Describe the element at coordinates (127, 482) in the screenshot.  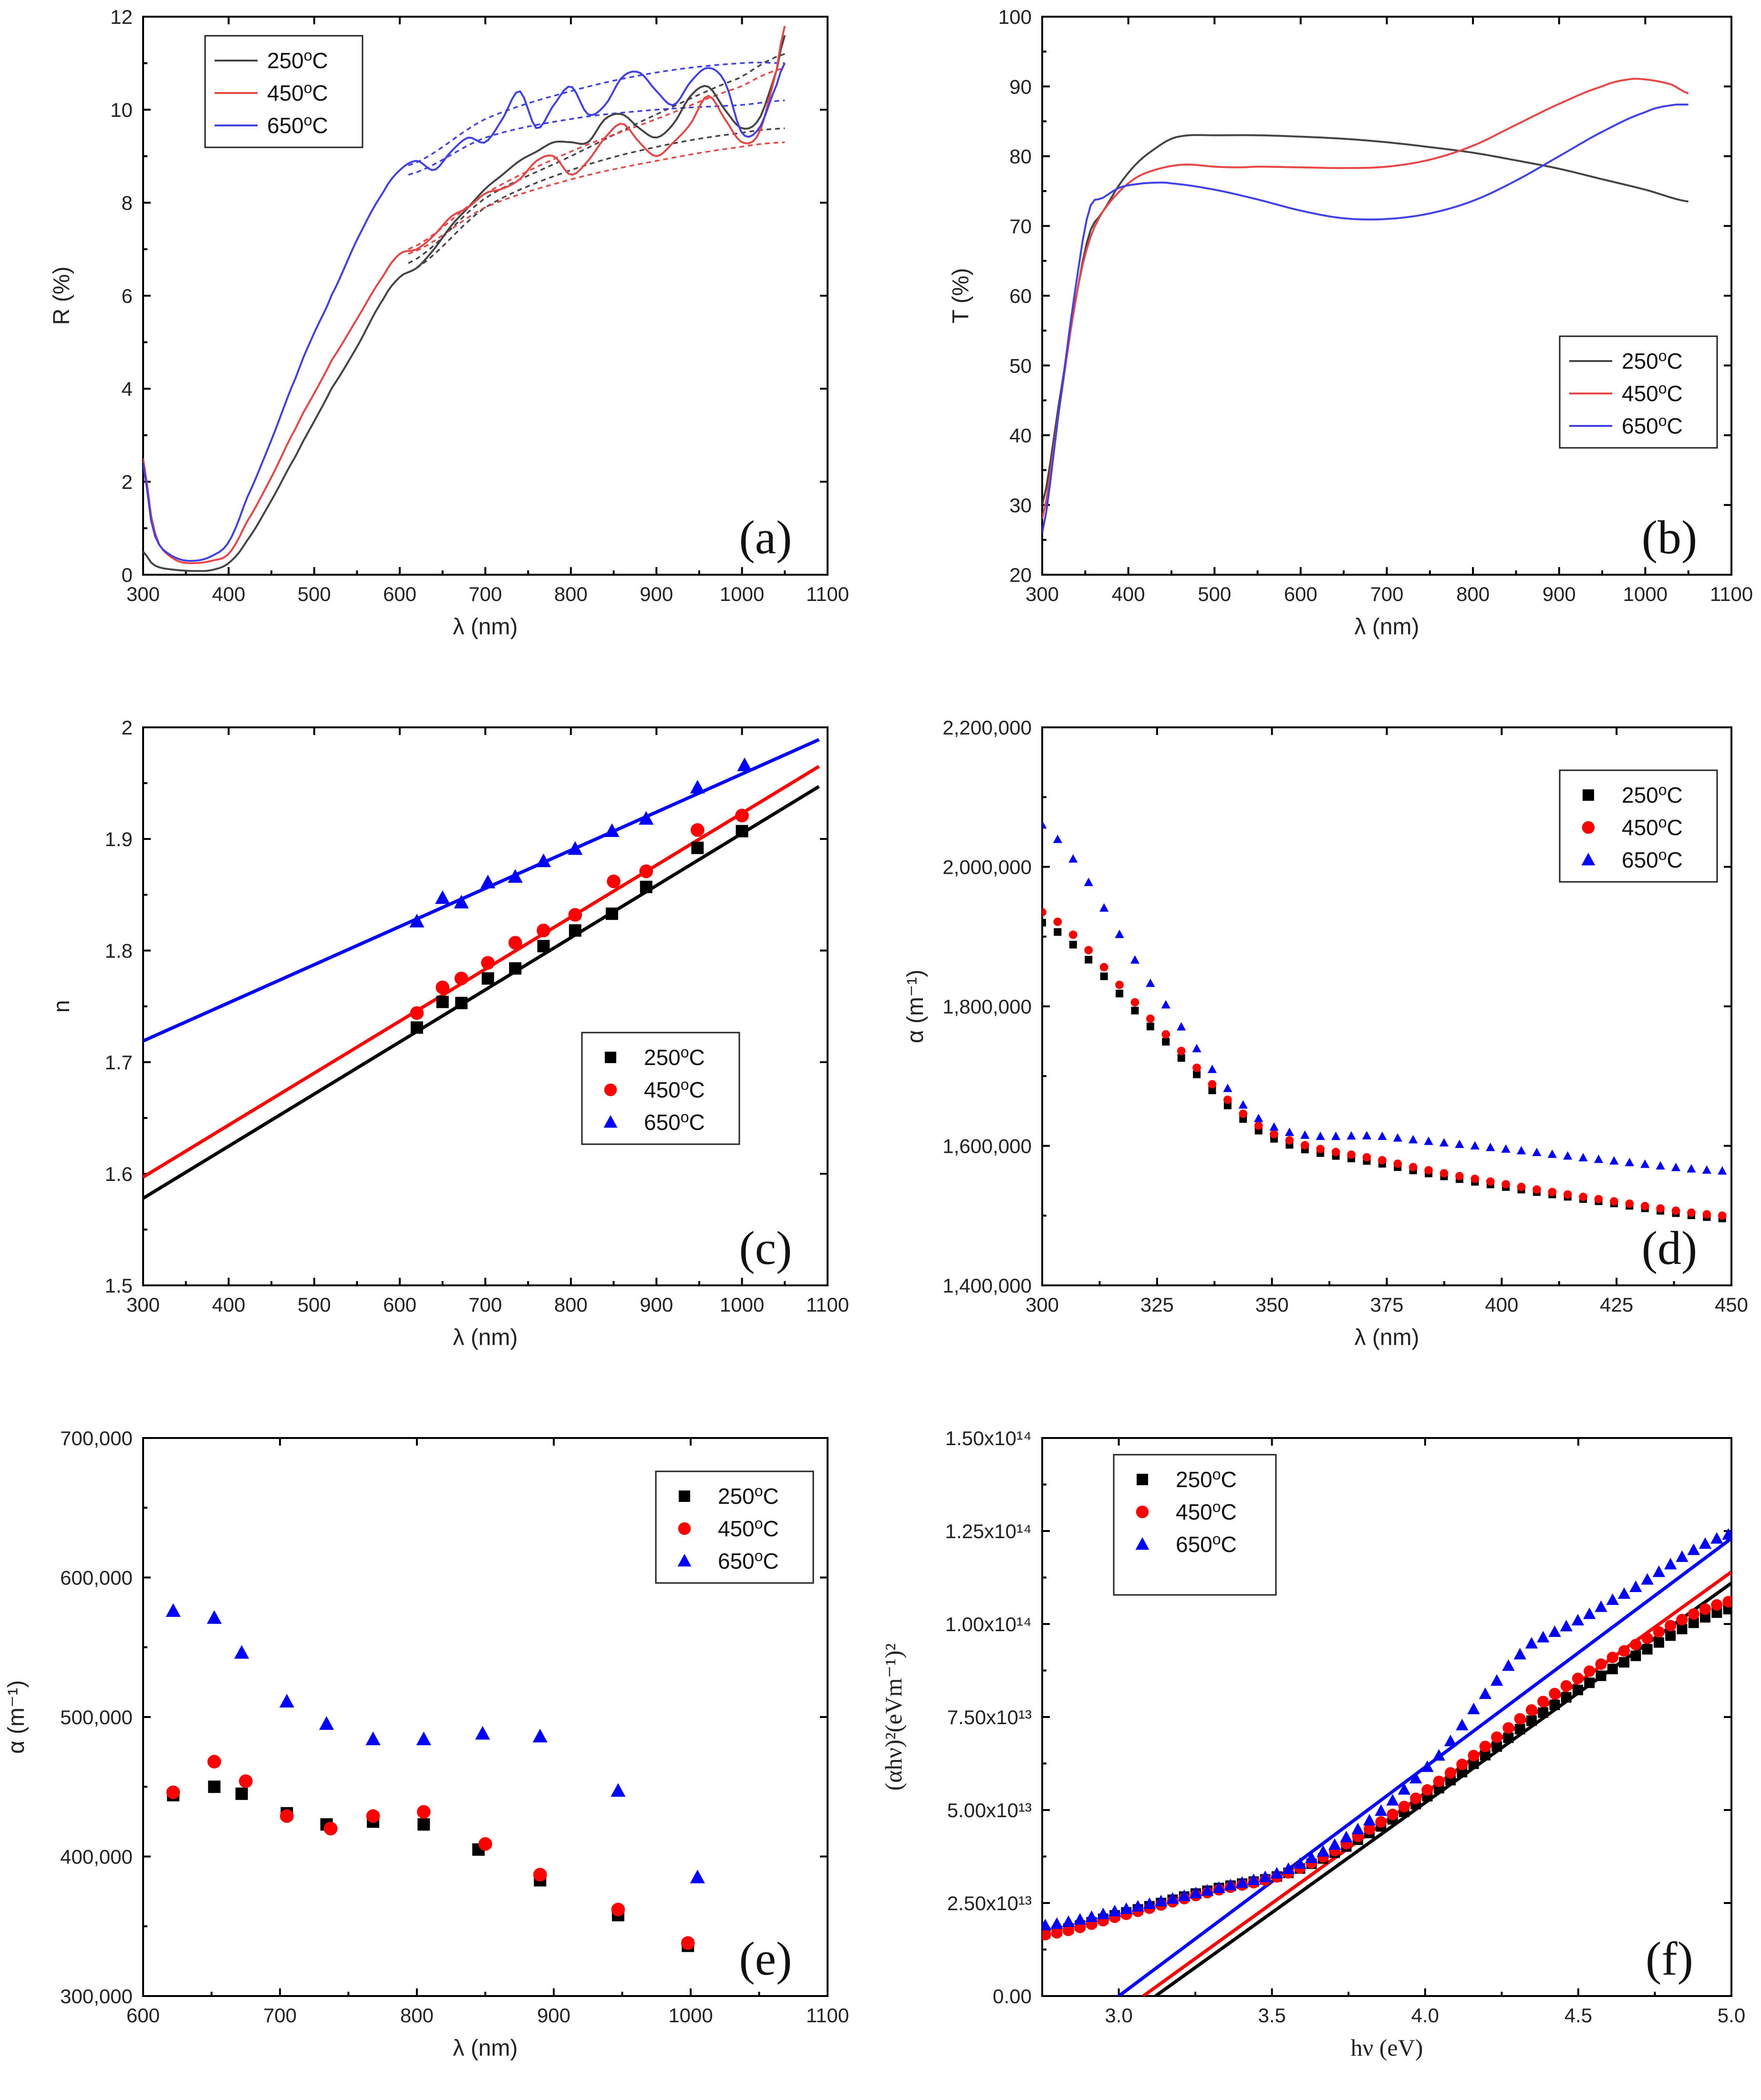
I see `y-tick-label: 2` at that location.